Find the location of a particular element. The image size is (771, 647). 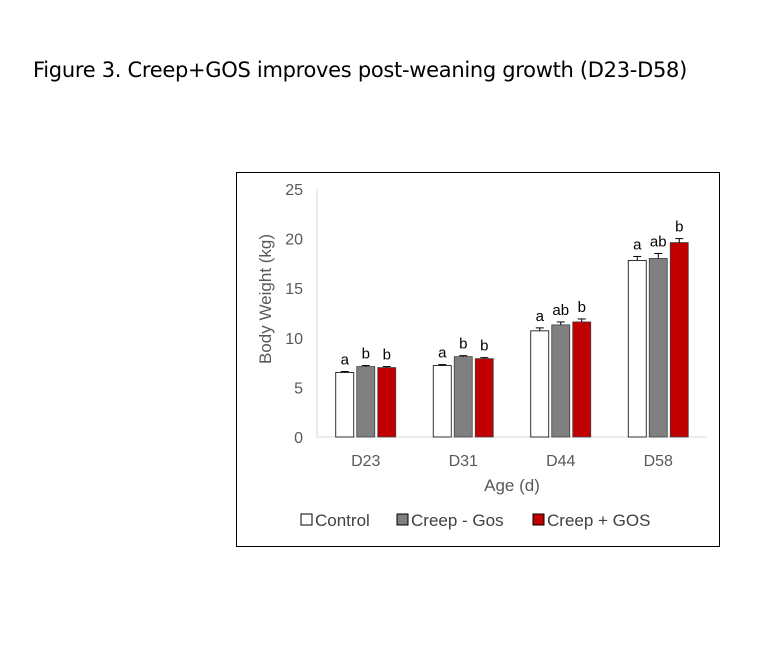

legend-label: Creep + GOS is located at coordinates (598, 520).